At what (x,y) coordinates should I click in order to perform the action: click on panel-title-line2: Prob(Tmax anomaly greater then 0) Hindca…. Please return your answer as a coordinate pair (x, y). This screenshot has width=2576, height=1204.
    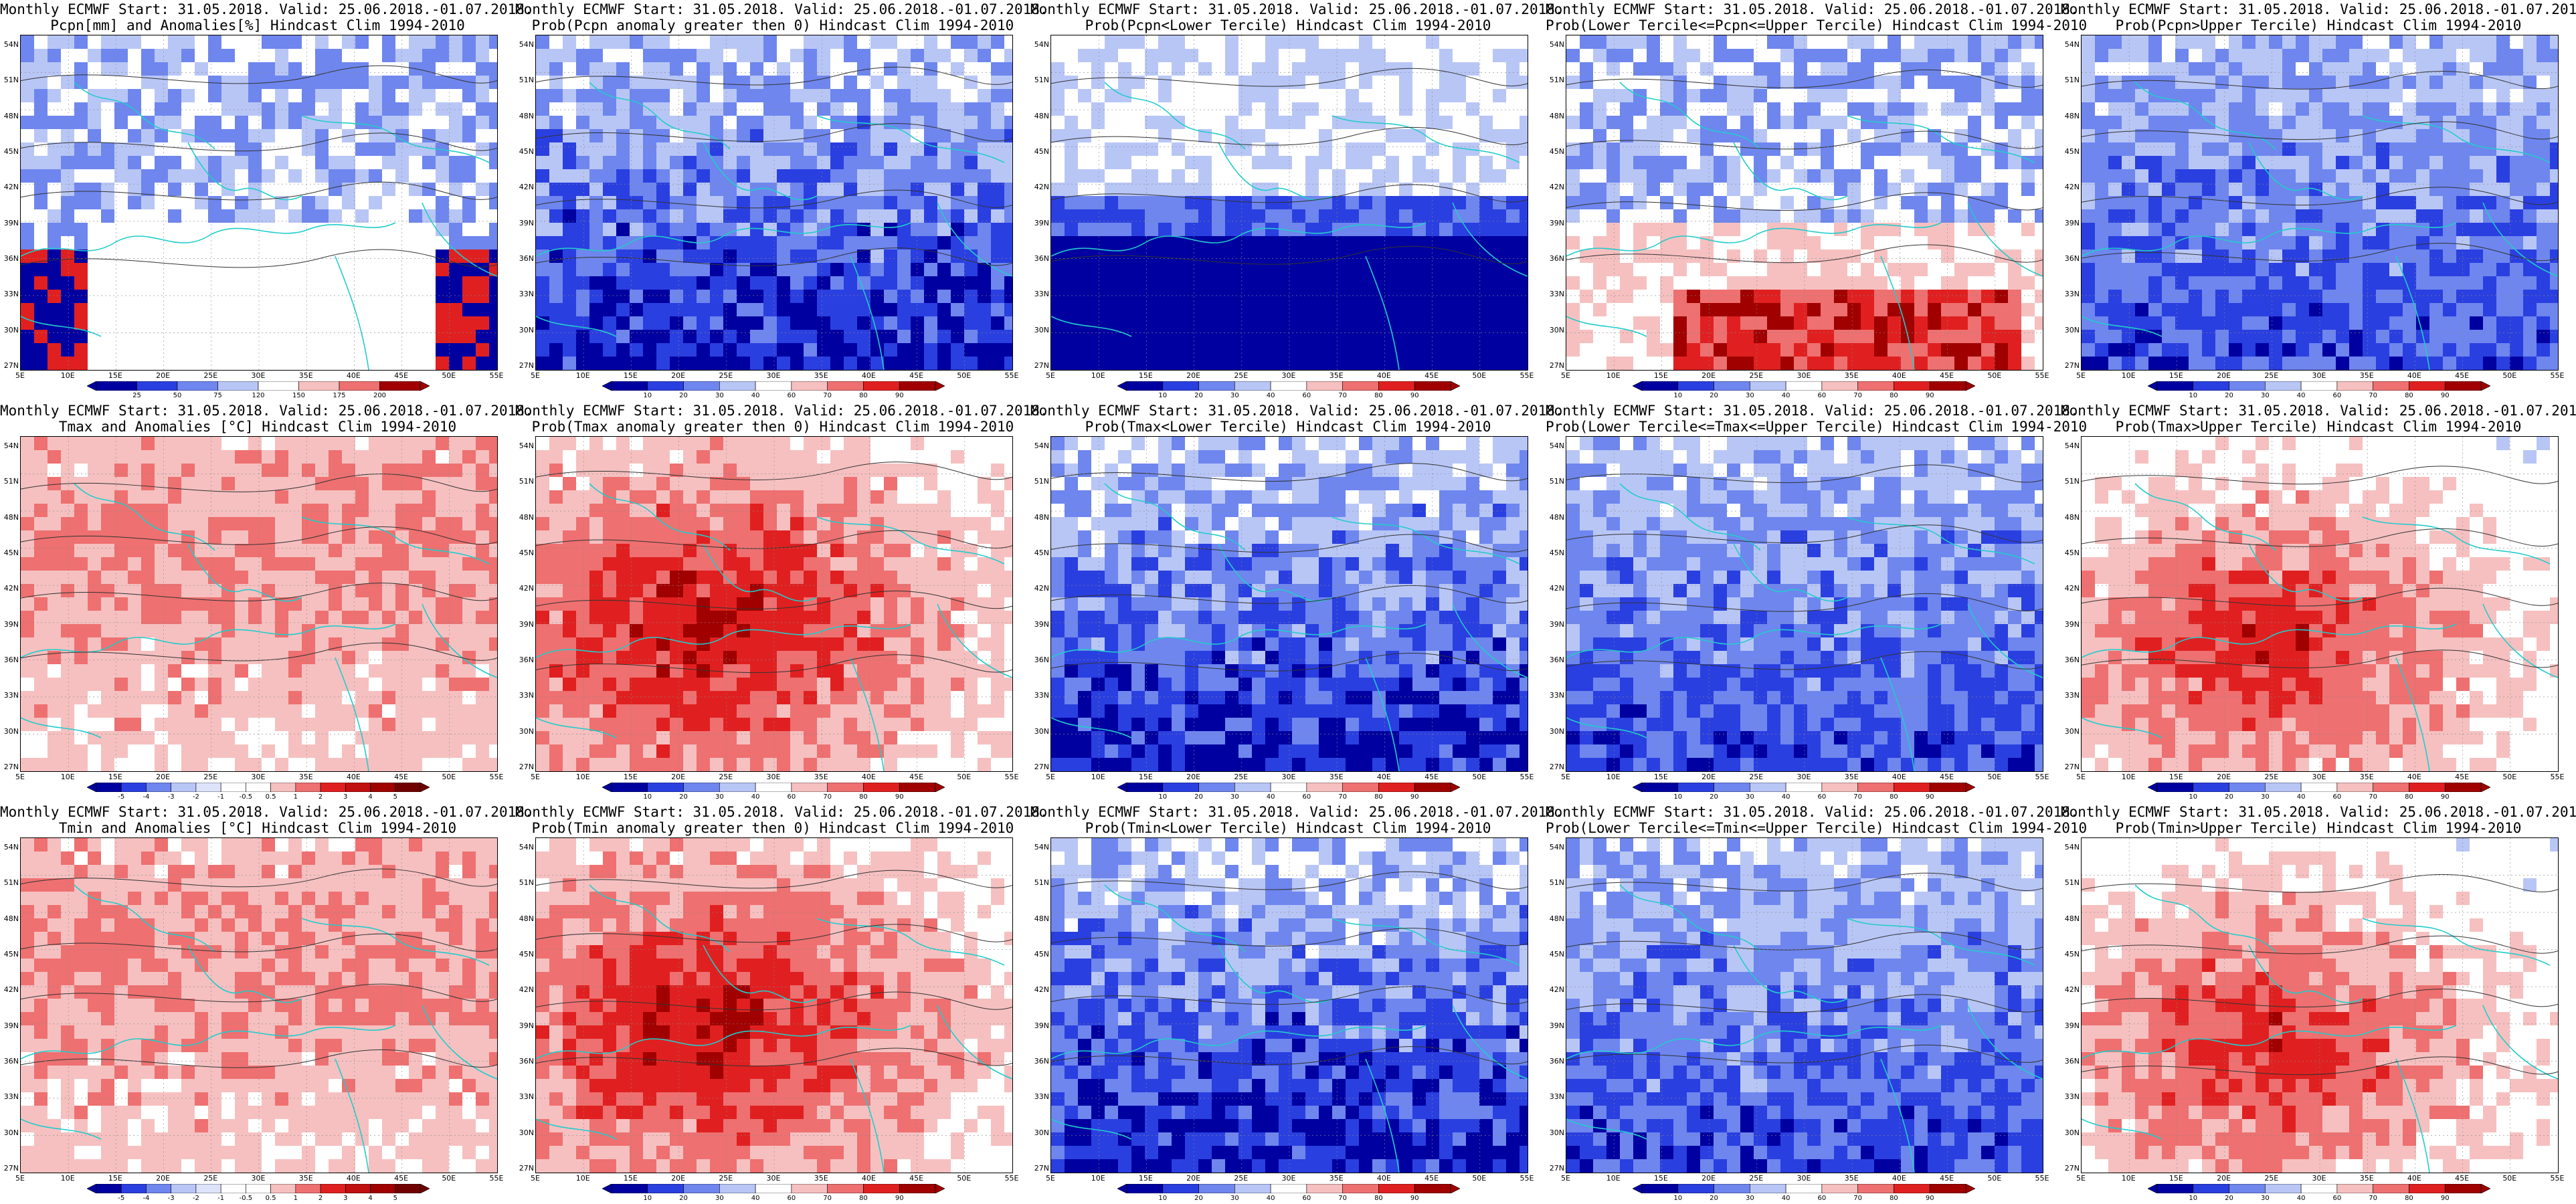
    Looking at the image, I should click on (773, 427).